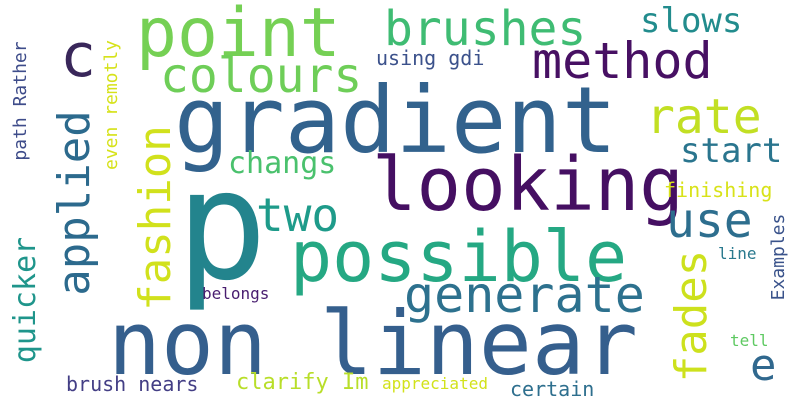  I want to click on word-two: two, so click(298, 215).